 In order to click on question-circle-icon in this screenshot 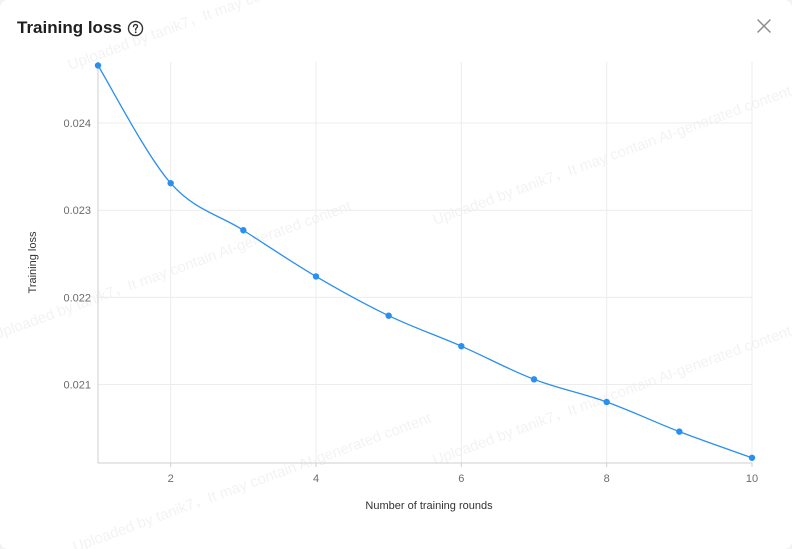, I will do `click(135, 28)`.